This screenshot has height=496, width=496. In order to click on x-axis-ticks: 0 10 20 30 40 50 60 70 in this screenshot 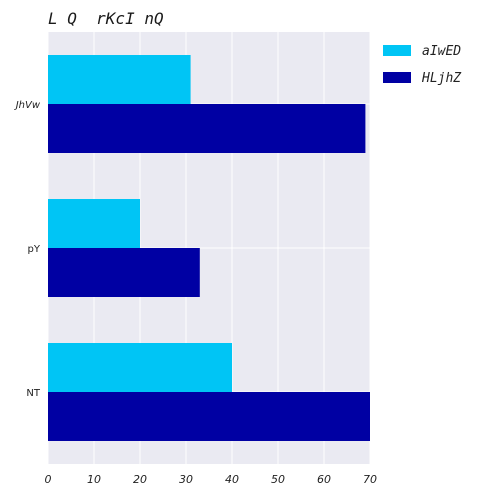, I will do `click(211, 479)`.